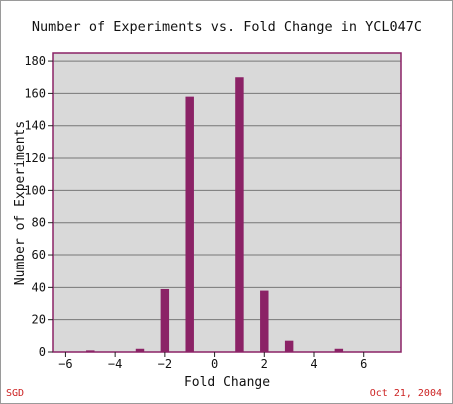 The height and width of the screenshot is (404, 453). What do you see at coordinates (39, 320) in the screenshot?
I see `y-tick-label: 20` at bounding box center [39, 320].